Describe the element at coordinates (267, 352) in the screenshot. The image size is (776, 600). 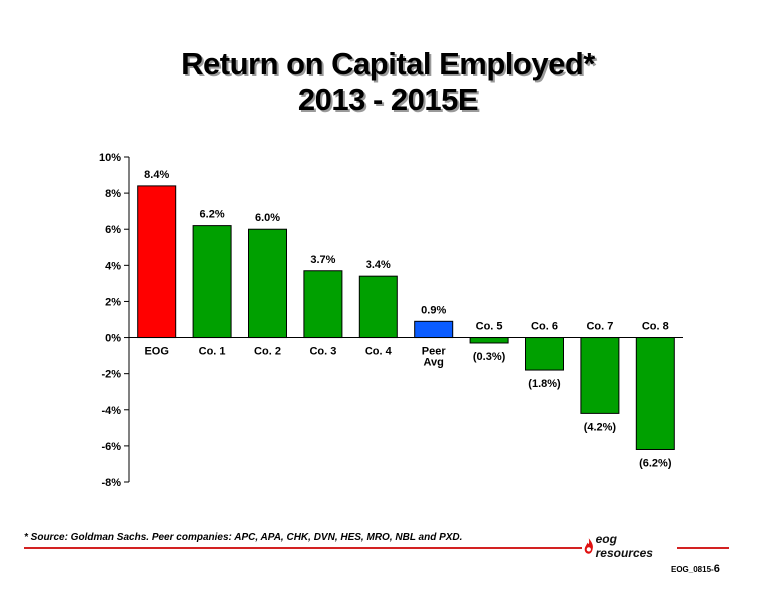
I see `category-label: Co. 2` at that location.